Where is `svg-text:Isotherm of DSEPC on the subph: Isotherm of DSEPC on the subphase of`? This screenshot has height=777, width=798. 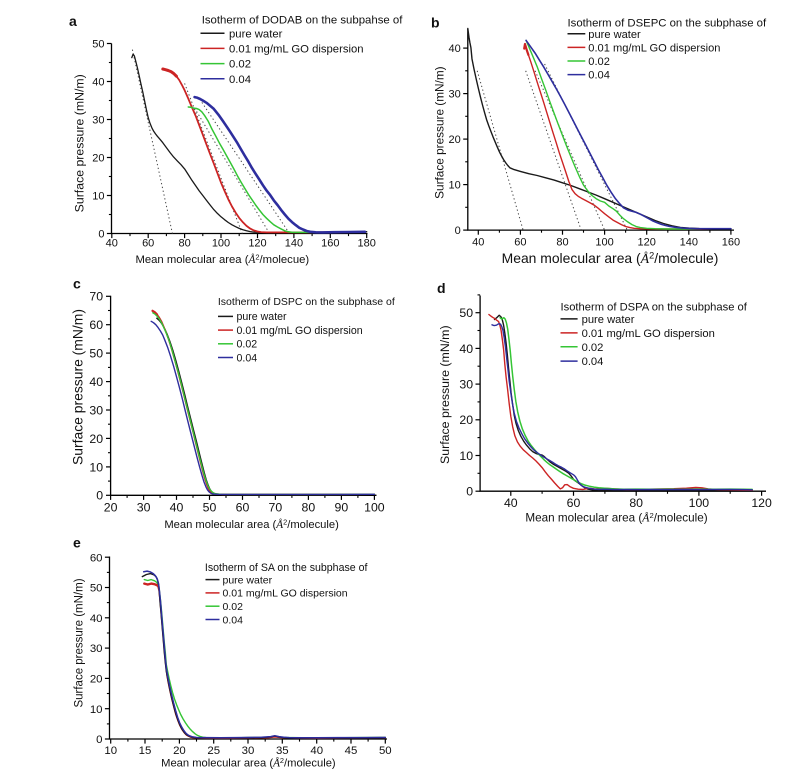
svg-text:Isotherm of DSEPC on the subph: Isotherm of DSEPC on the subphase of is located at coordinates (667, 24).